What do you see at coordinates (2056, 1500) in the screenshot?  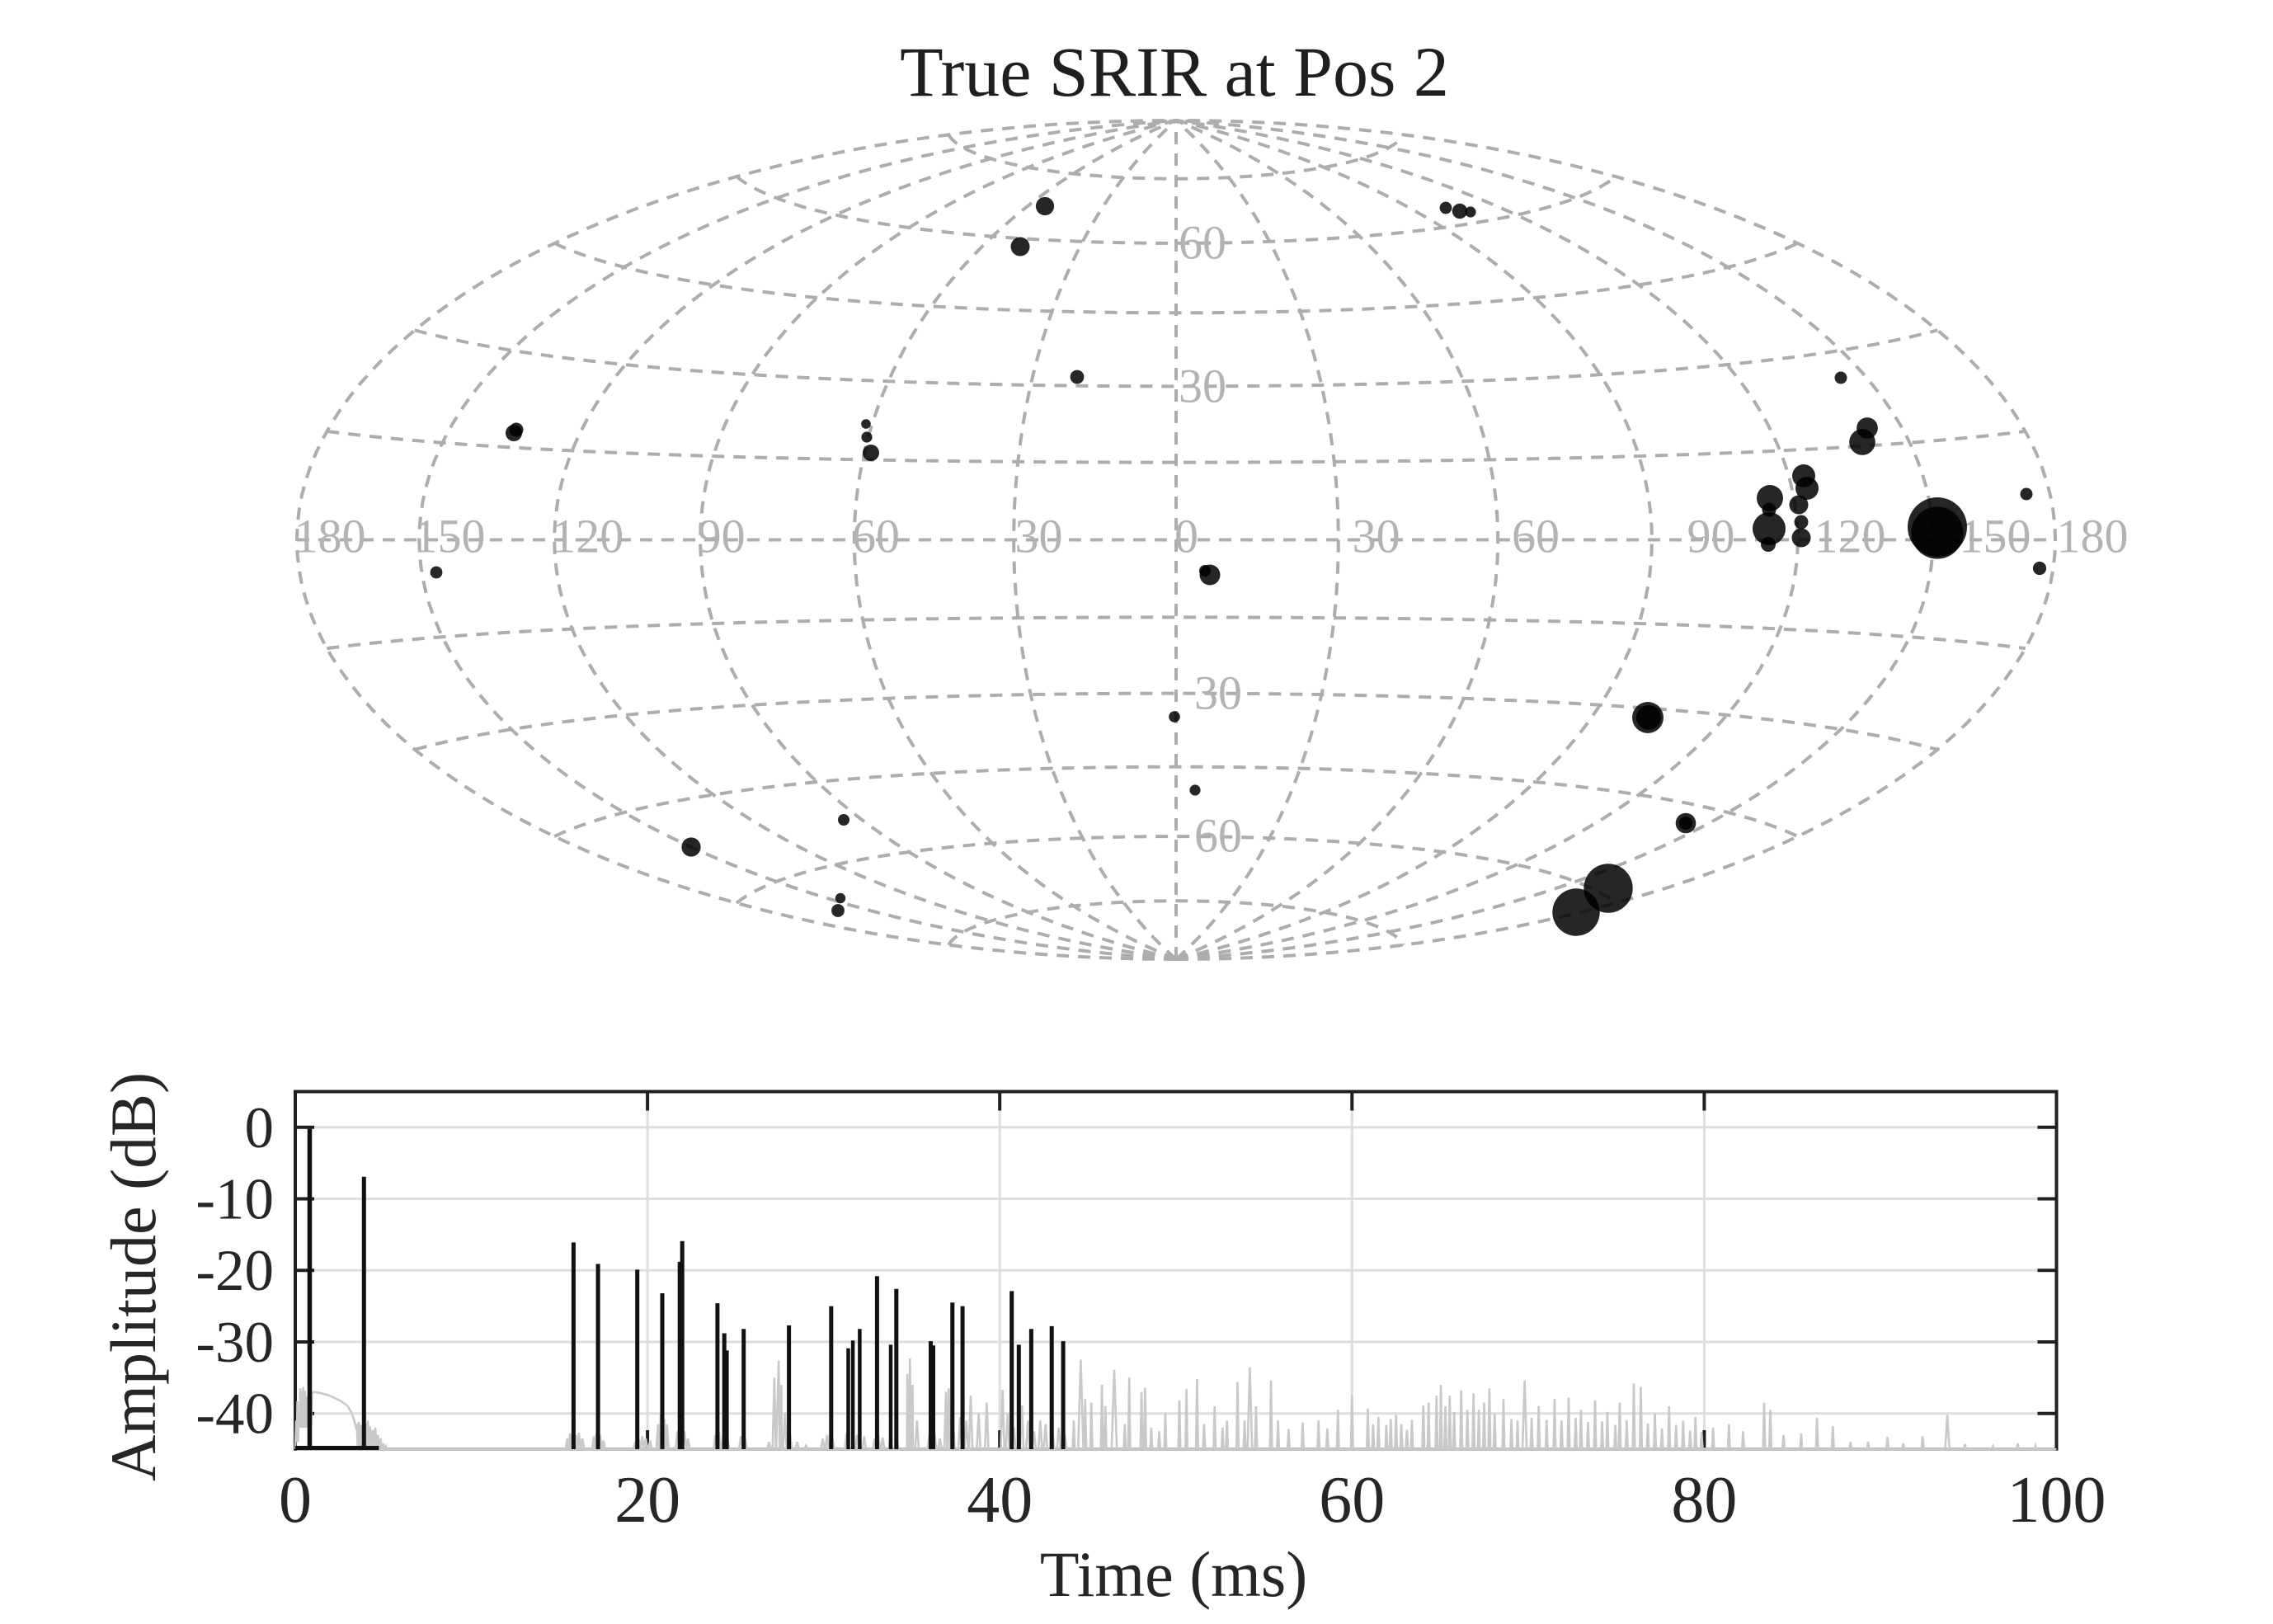 I see `svg-text: 100` at bounding box center [2056, 1500].